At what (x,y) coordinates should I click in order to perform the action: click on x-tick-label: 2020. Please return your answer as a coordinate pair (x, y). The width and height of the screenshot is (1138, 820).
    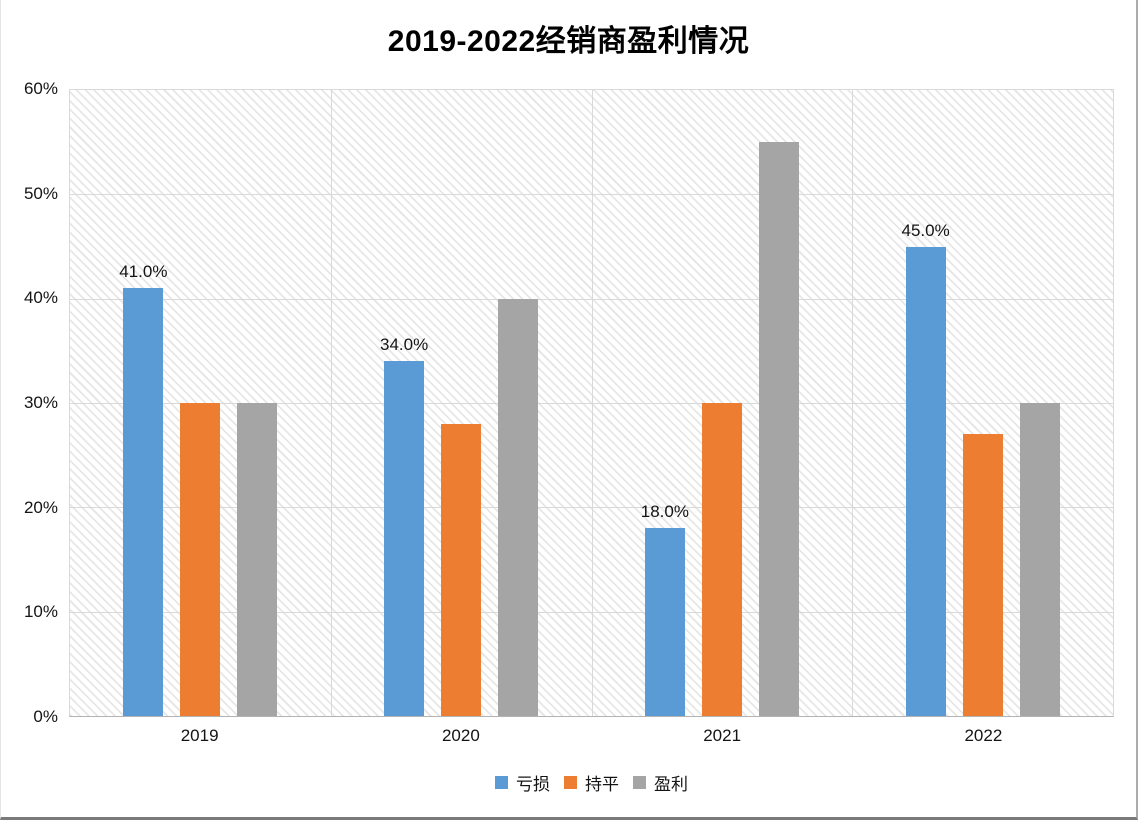
    Looking at the image, I should click on (460, 735).